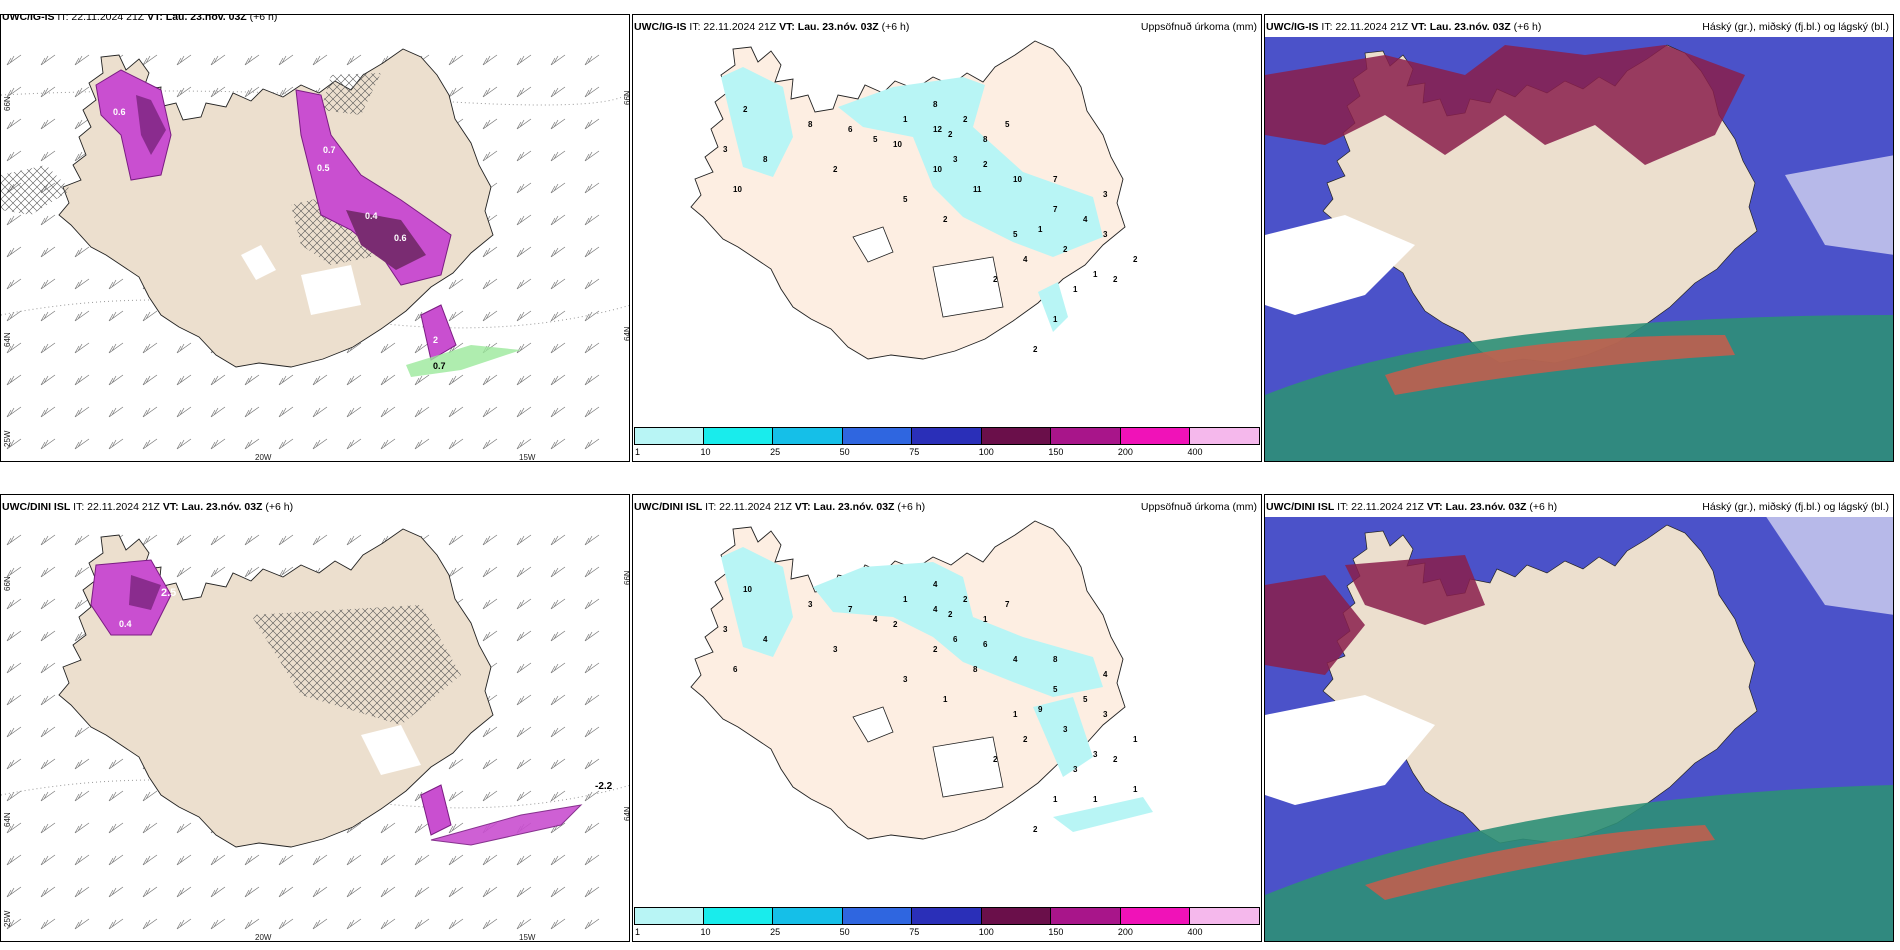  What do you see at coordinates (850, 609) in the screenshot?
I see `precip-value-label: 7` at bounding box center [850, 609].